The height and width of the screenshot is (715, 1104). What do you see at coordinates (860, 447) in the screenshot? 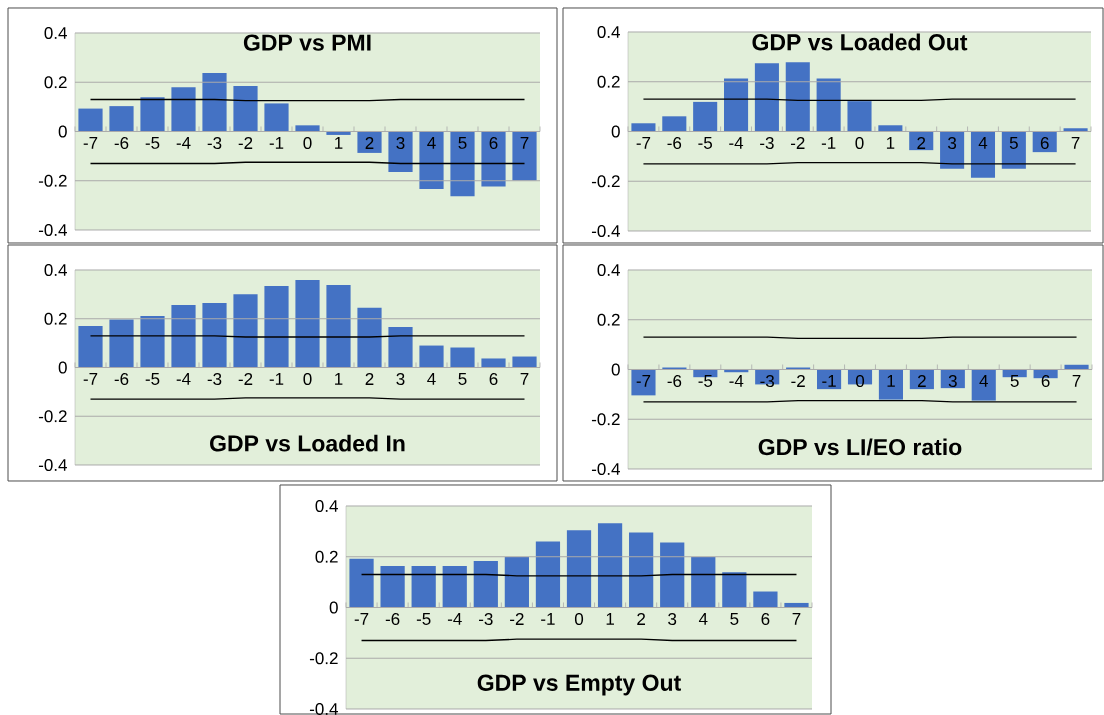
I see `text: GDP vs LI/EO ratio` at bounding box center [860, 447].